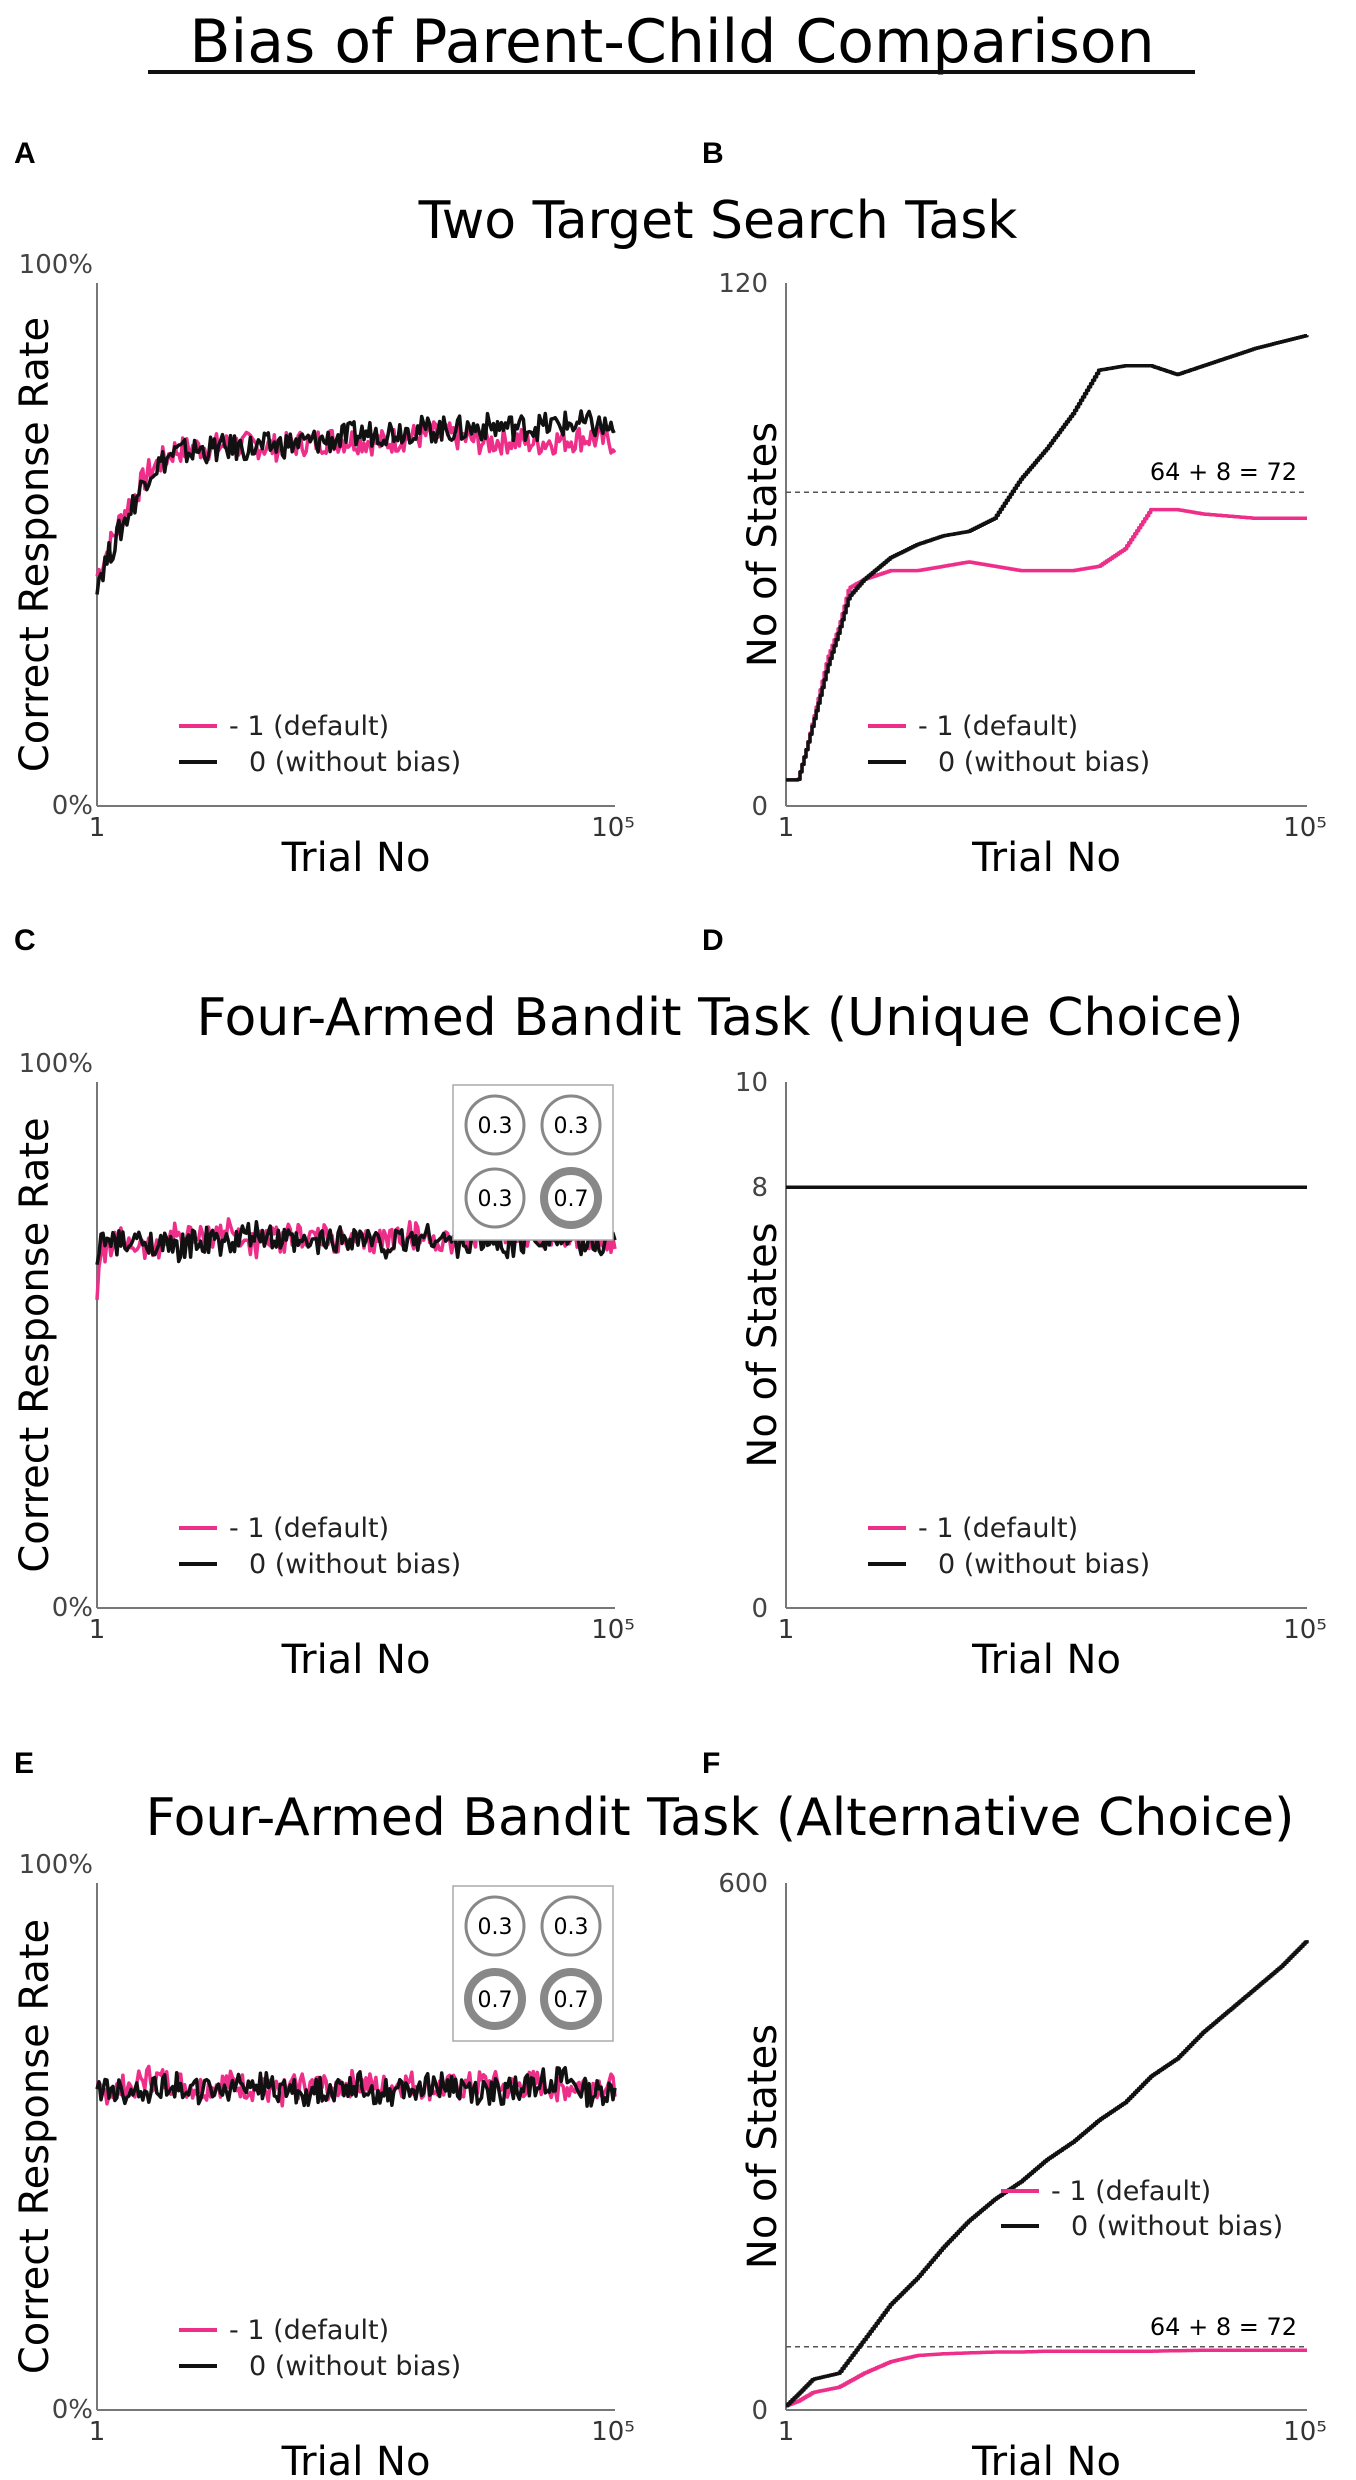 Image resolution: width=1356 pixels, height=2480 pixels. What do you see at coordinates (713, 940) in the screenshot?
I see `panel-letter: D` at bounding box center [713, 940].